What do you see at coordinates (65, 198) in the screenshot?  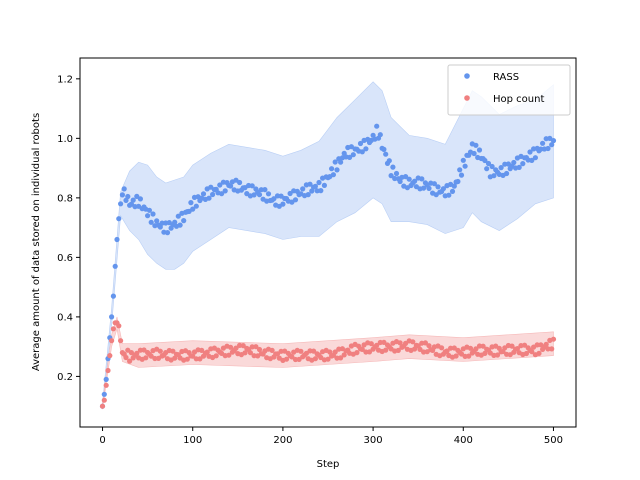 I see `y-tick-label: 0.8` at bounding box center [65, 198].